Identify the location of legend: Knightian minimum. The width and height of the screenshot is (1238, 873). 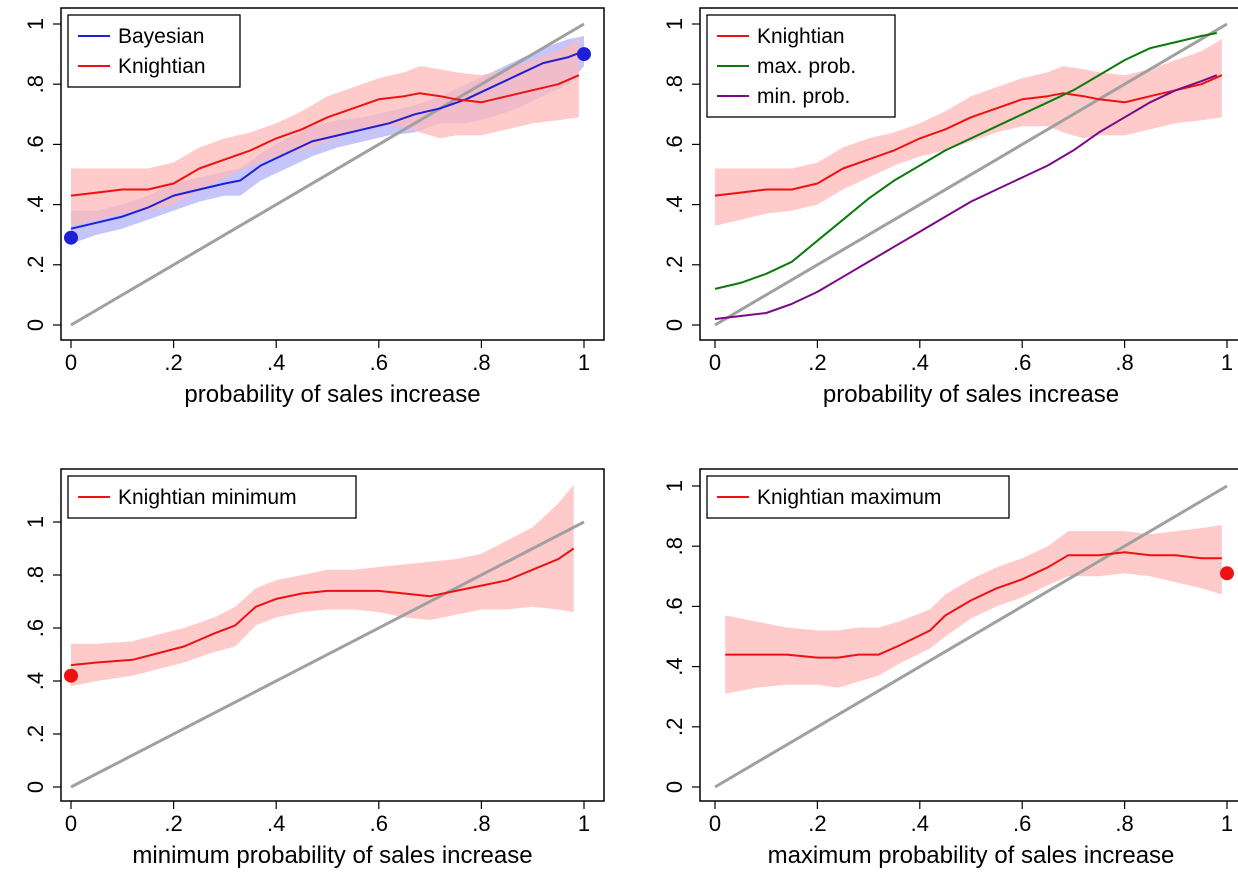
(212, 497).